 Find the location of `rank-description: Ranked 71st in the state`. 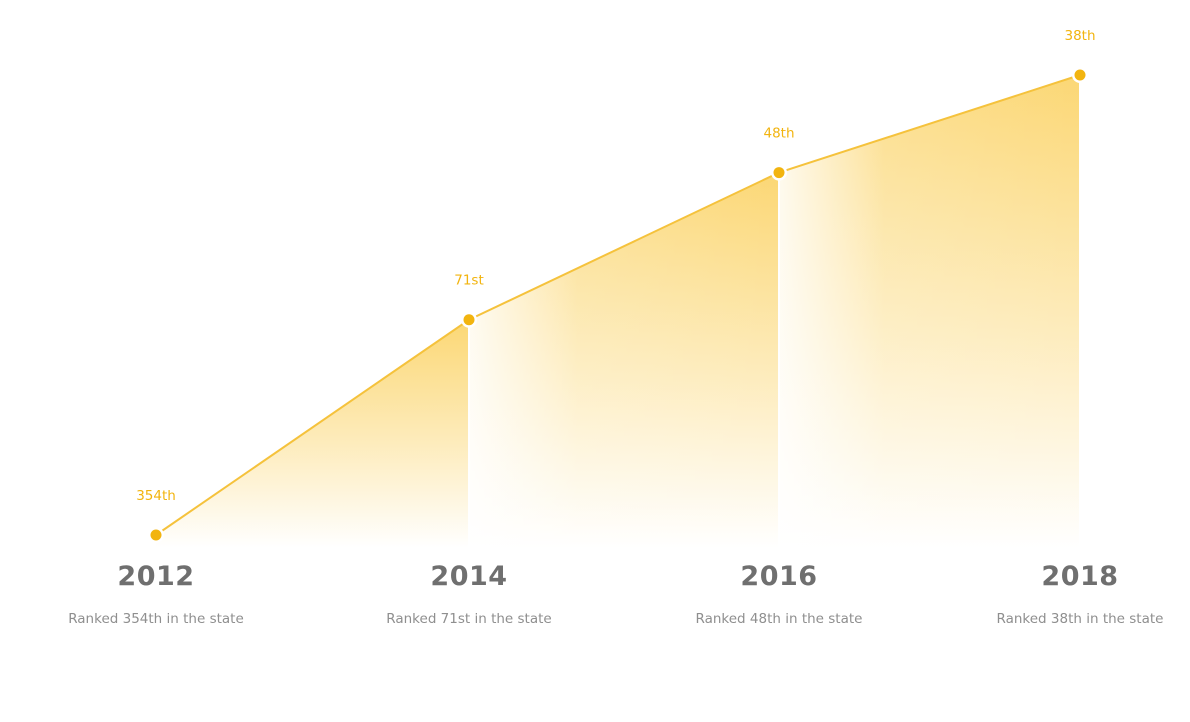

rank-description: Ranked 71st in the state is located at coordinates (468, 619).